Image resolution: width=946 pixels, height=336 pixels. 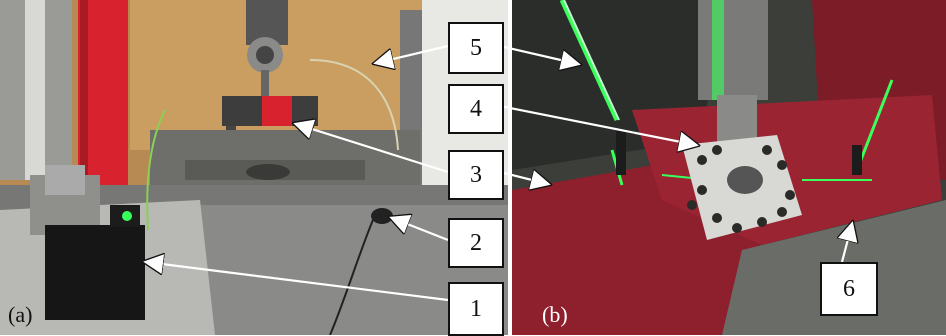 I want to click on panel-a-label: (a), so click(x=20, y=314).